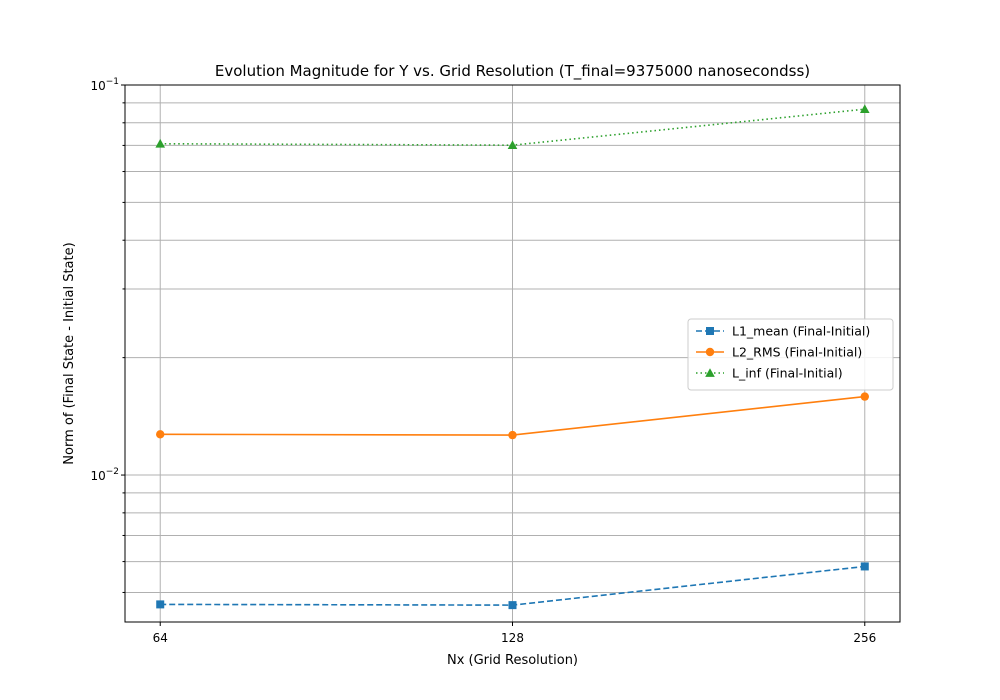 The height and width of the screenshot is (700, 1000). What do you see at coordinates (512, 638) in the screenshot?
I see `x-tick-label: 128` at bounding box center [512, 638].